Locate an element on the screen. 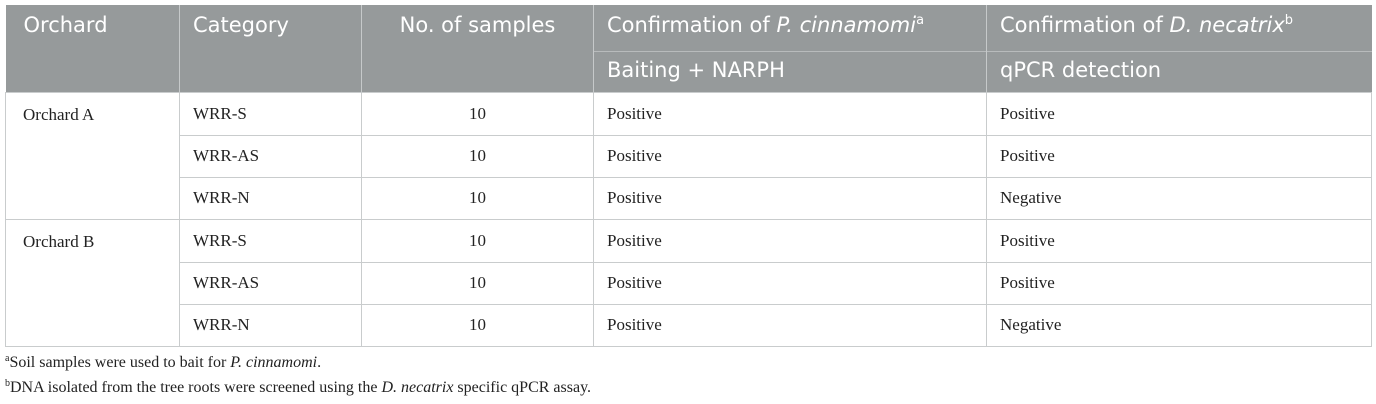 This screenshot has height=404, width=1376. footnote-species: D. necatrix is located at coordinates (417, 387).